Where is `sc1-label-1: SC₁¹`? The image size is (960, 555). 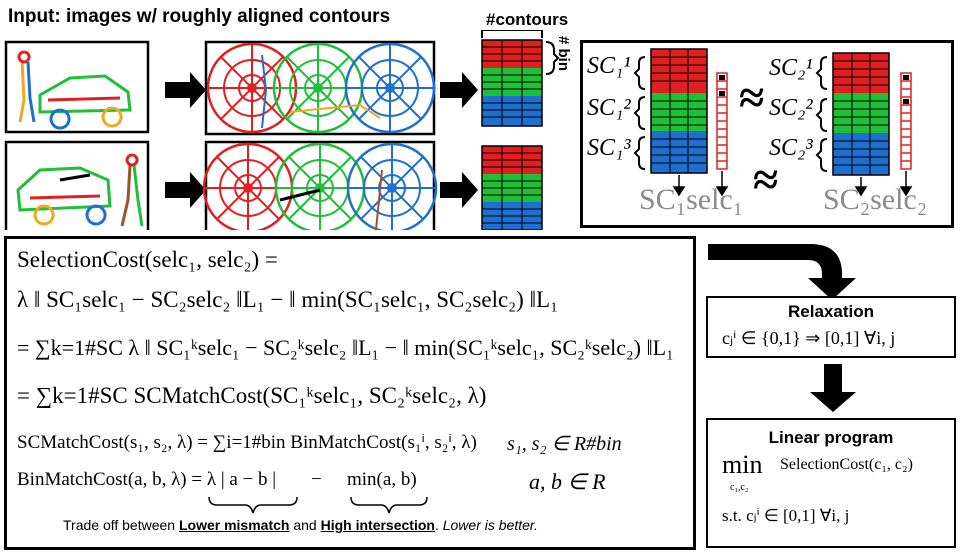 sc1-label-1: SC₁¹ is located at coordinates (609, 66).